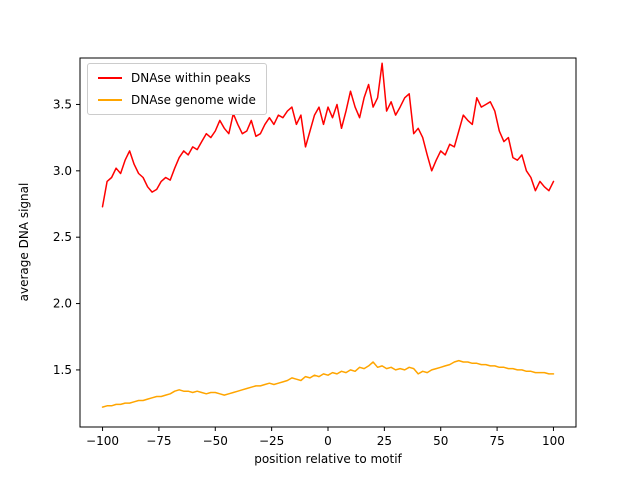 Image resolution: width=640 pixels, height=480 pixels. What do you see at coordinates (62, 370) in the screenshot?
I see `y-tick-label: 1.5` at bounding box center [62, 370].